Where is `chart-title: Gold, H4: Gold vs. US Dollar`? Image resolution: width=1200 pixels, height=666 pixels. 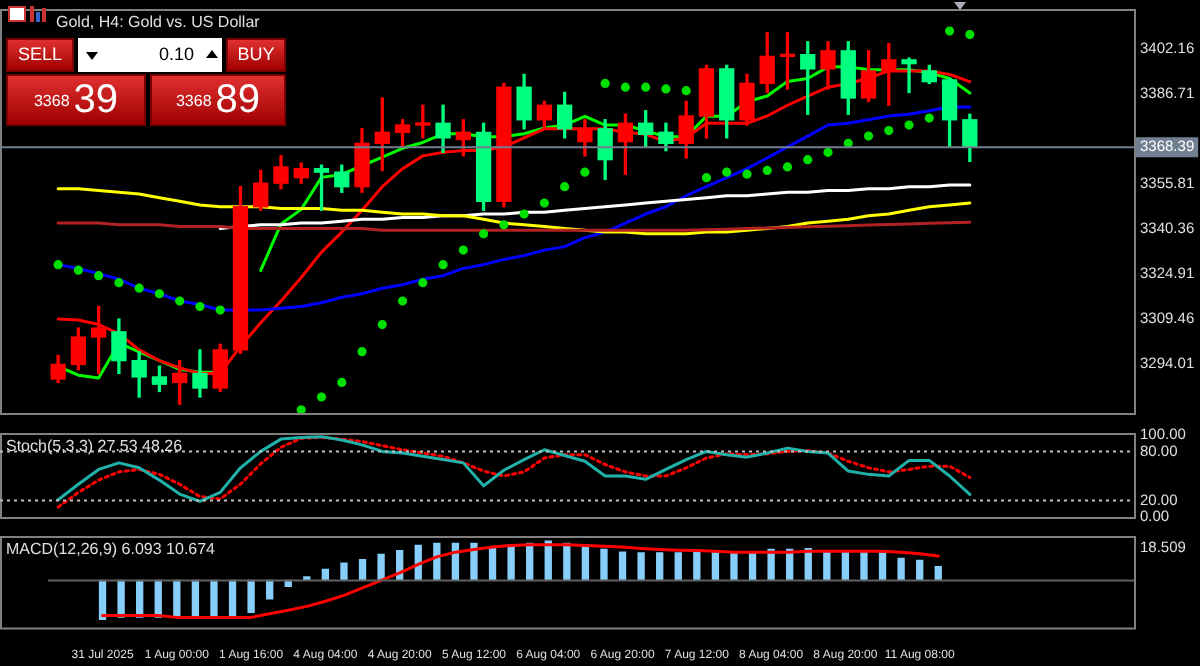 chart-title: Gold, H4: Gold vs. US Dollar is located at coordinates (158, 22).